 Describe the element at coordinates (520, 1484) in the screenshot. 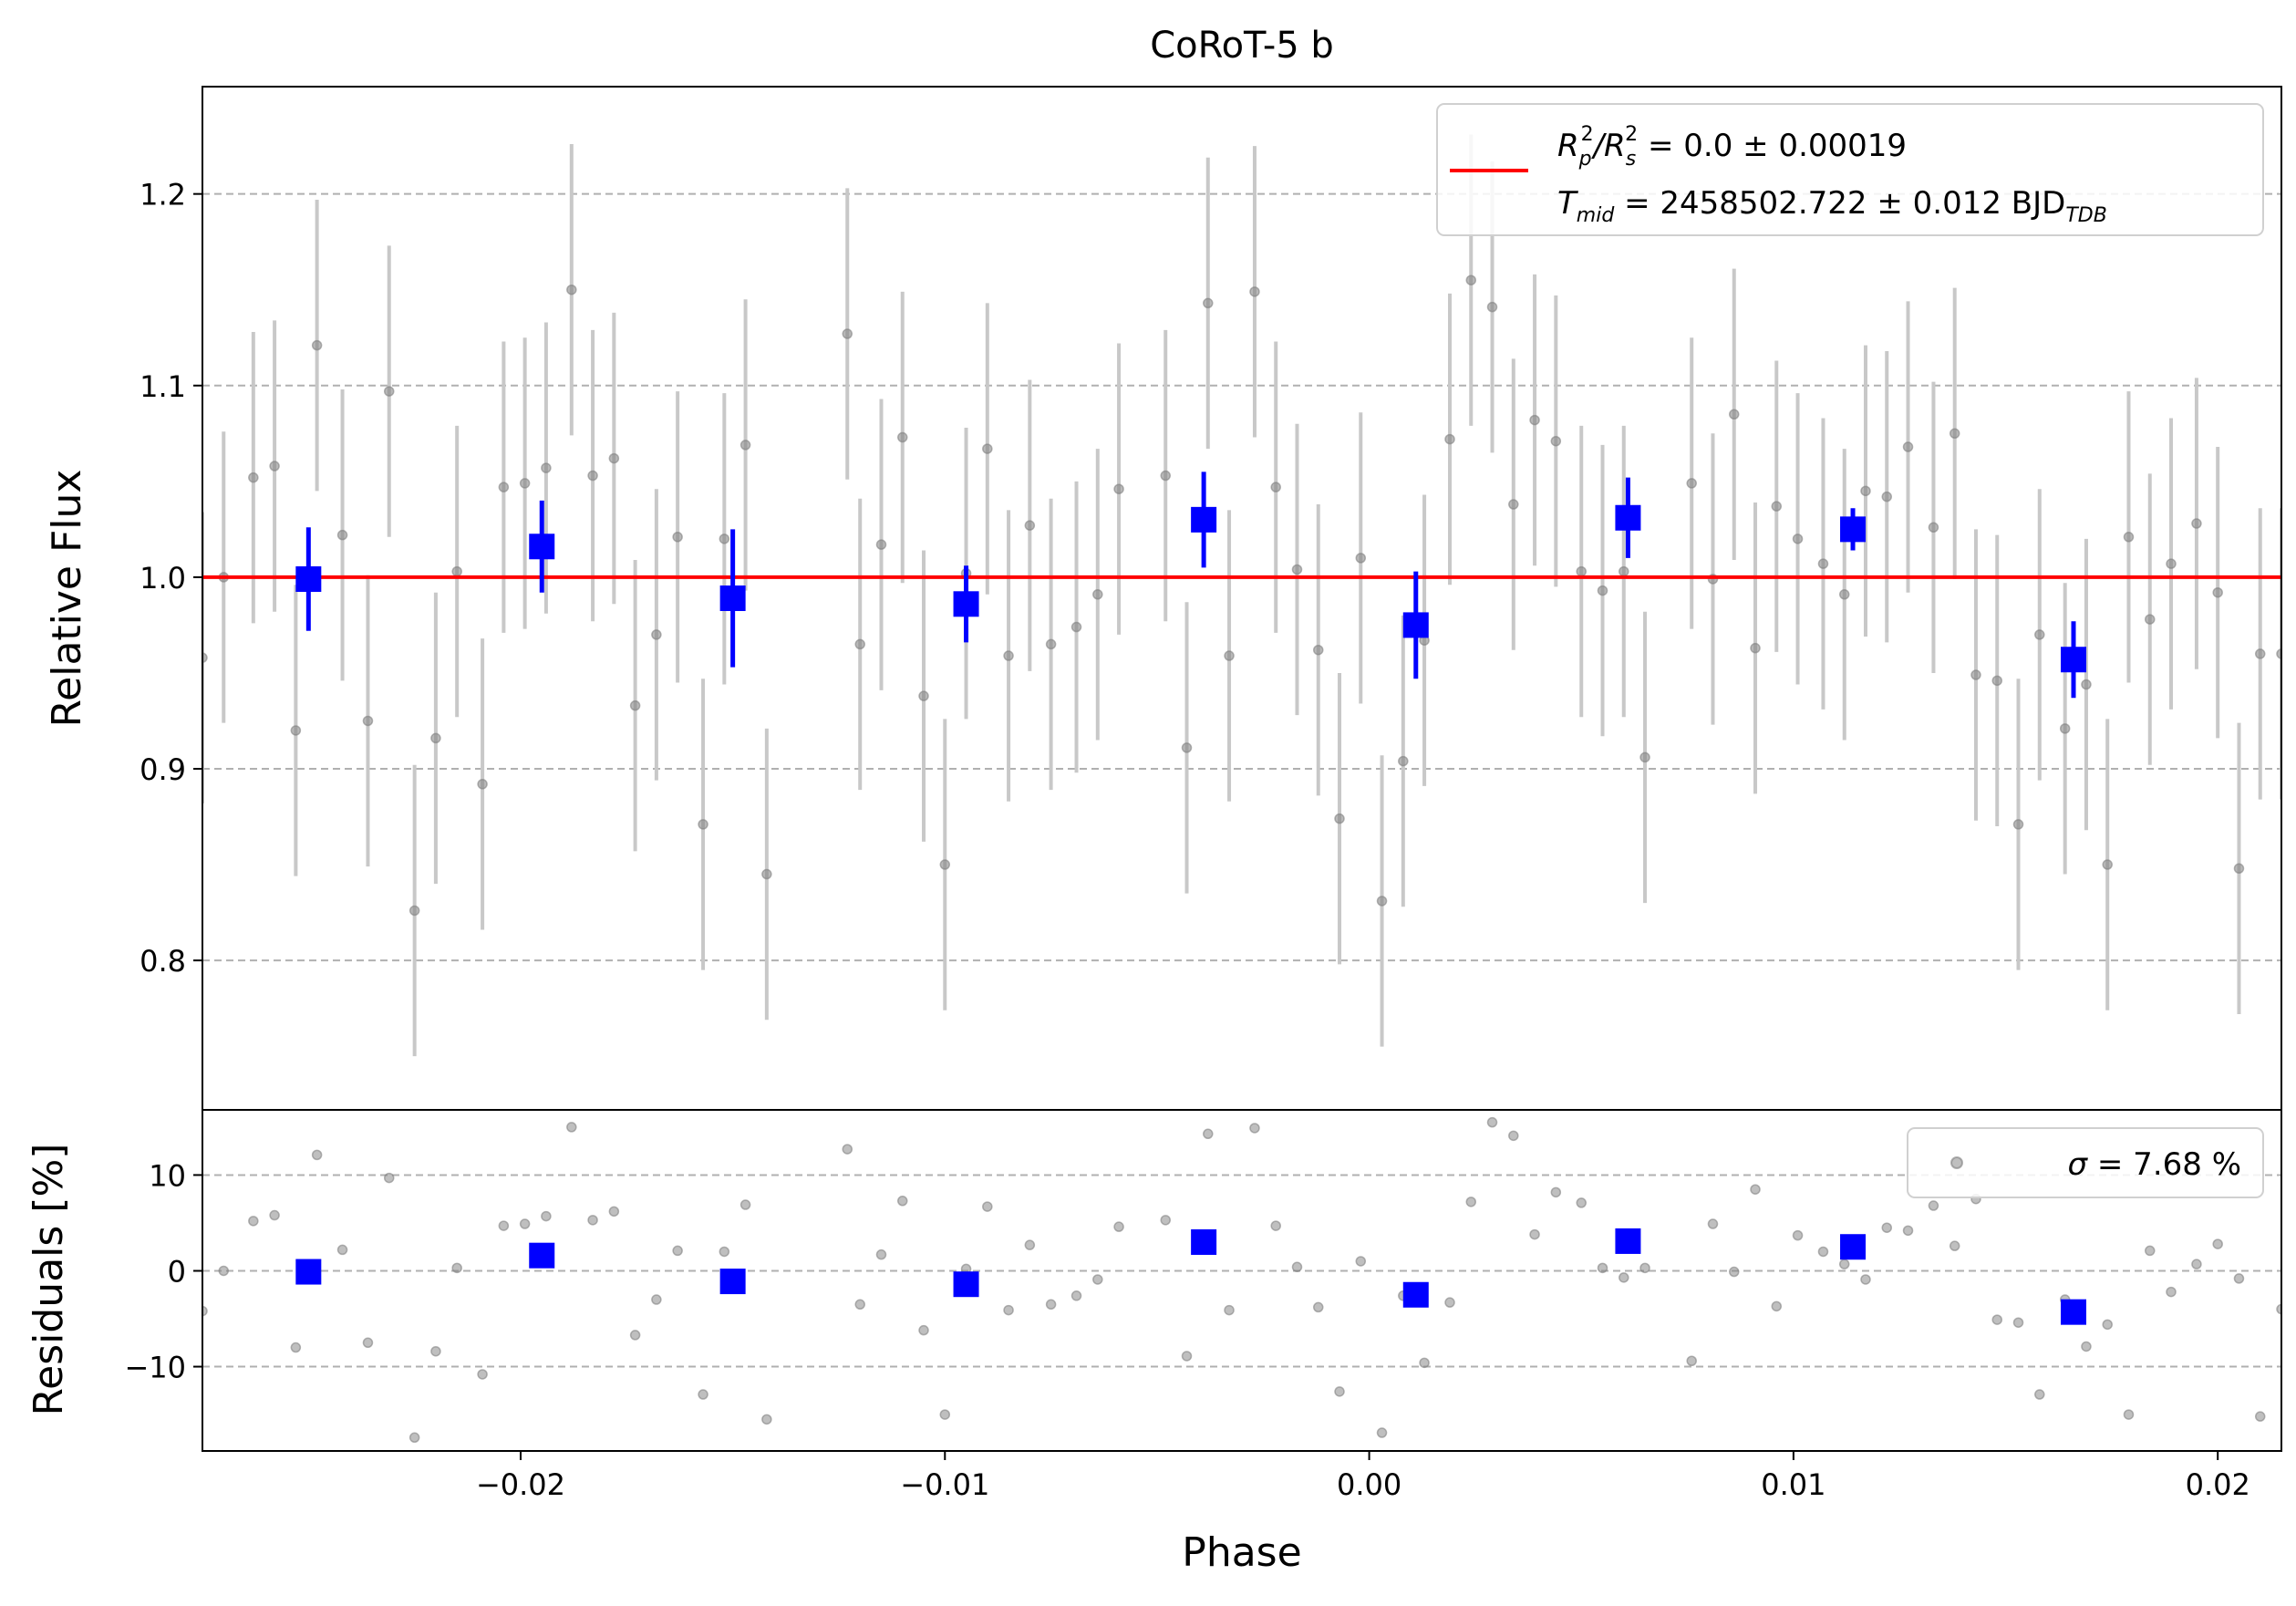

I see `phase-x-tick-label: −0.02` at that location.